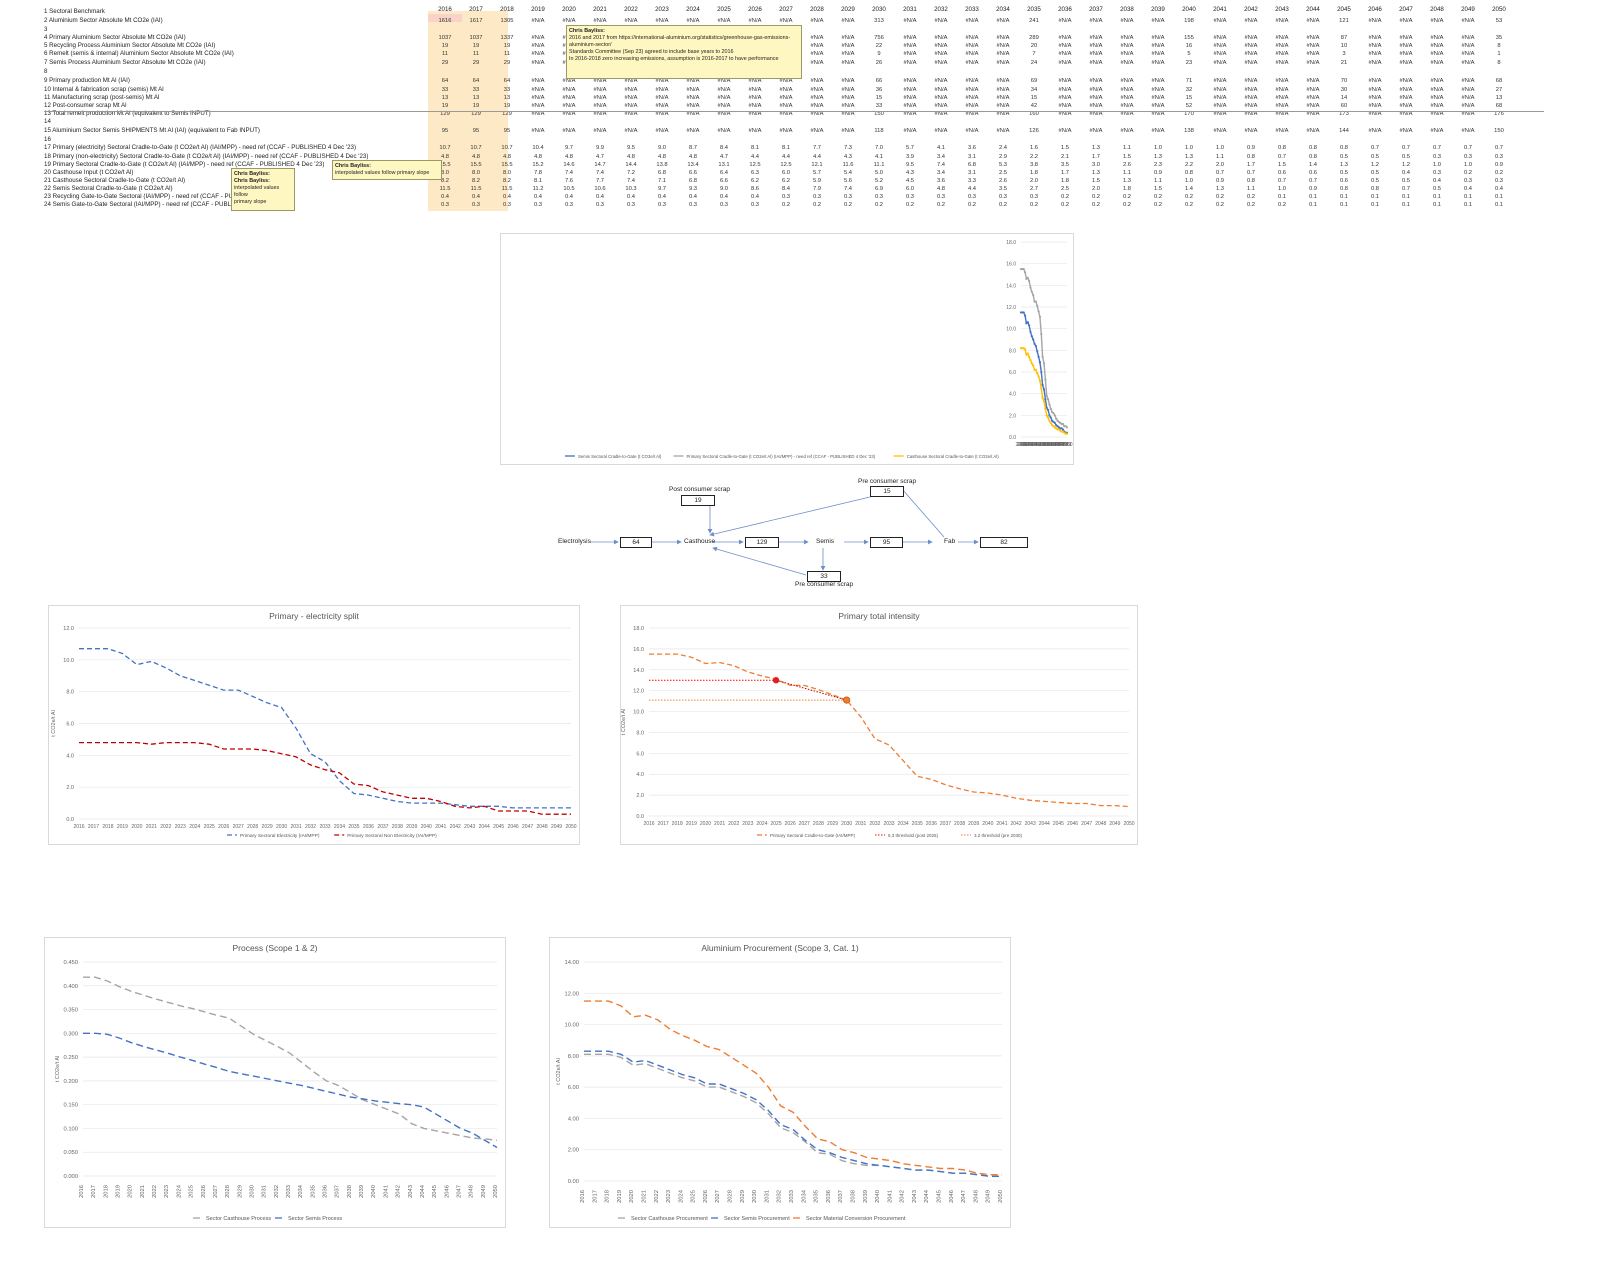 The width and height of the screenshot is (1600, 1267). Describe the element at coordinates (1065, 173) in the screenshot. I see `sheet-cell: 1.7` at that location.